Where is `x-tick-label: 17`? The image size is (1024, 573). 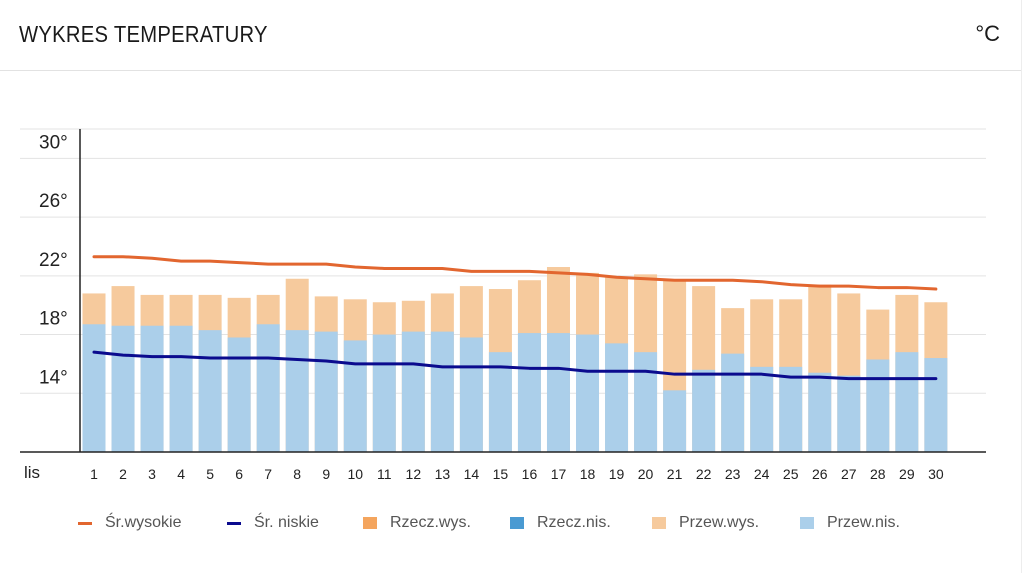
x-tick-label: 17 is located at coordinates (559, 474).